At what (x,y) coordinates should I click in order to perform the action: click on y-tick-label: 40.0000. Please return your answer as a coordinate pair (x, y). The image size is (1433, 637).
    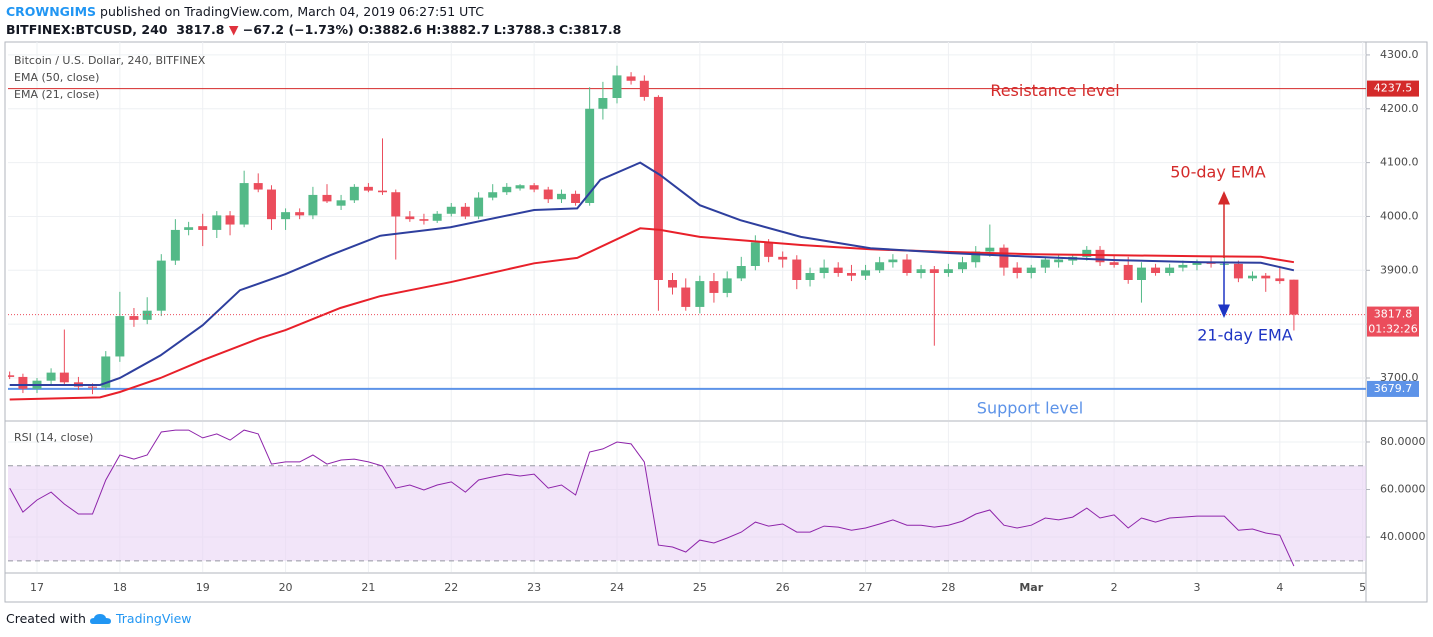
    Looking at the image, I should click on (1403, 536).